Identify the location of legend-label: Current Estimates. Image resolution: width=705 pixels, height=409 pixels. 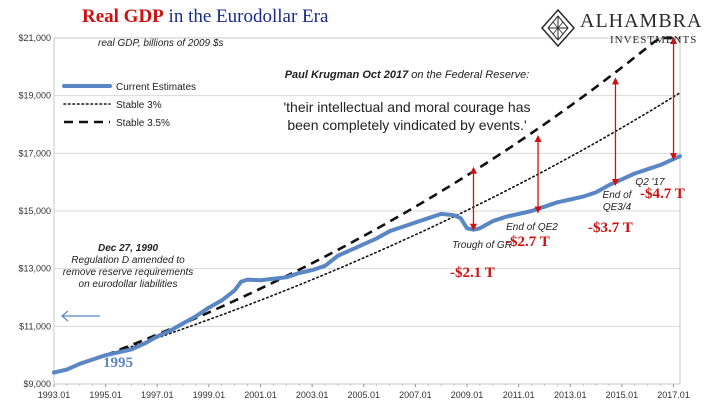
(156, 87).